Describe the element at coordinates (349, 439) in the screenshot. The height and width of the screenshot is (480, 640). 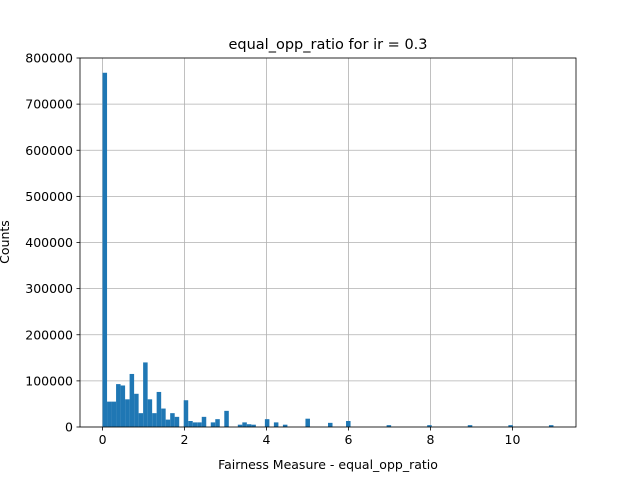
I see `x-tick-label: 6` at that location.